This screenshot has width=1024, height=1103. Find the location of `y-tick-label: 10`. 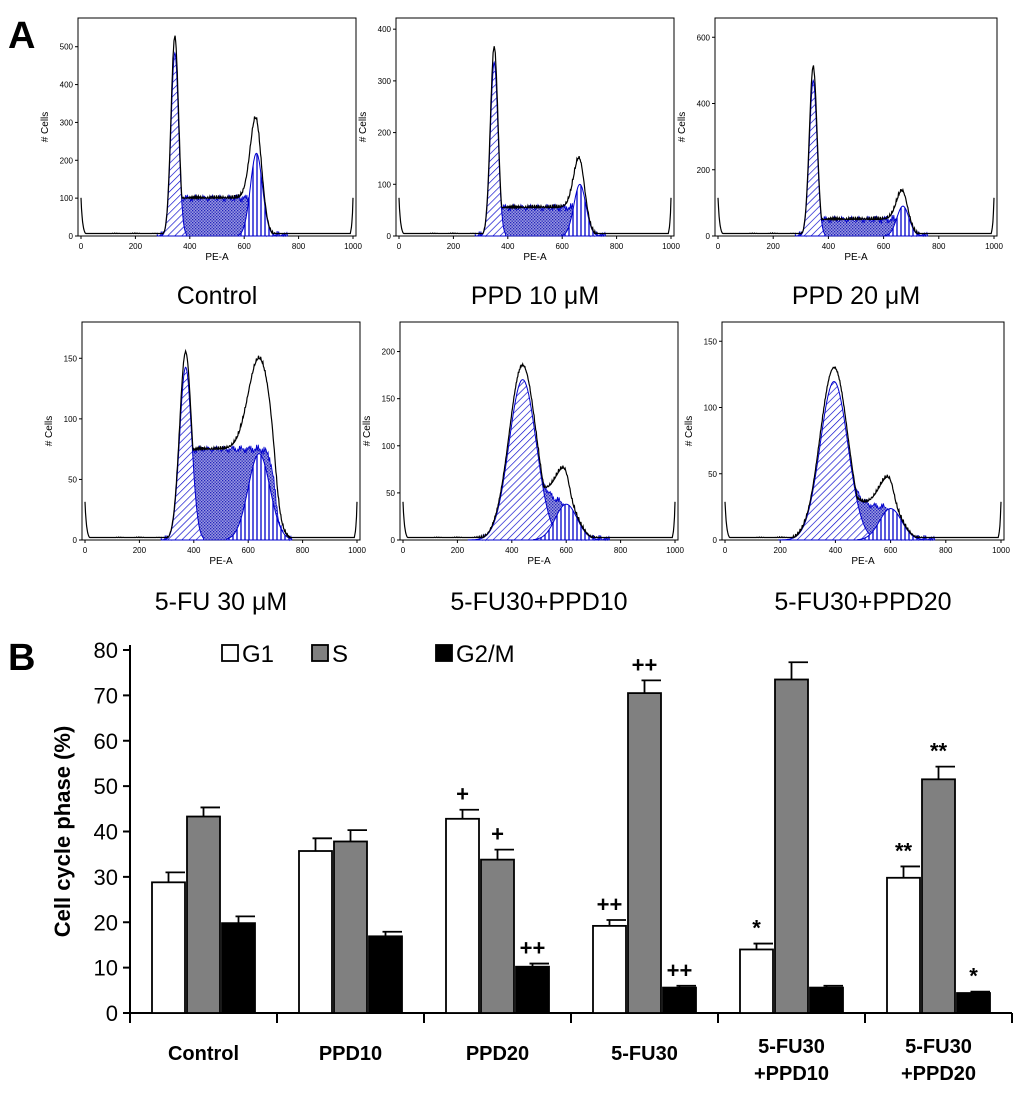

y-tick-label: 10 is located at coordinates (106, 968).